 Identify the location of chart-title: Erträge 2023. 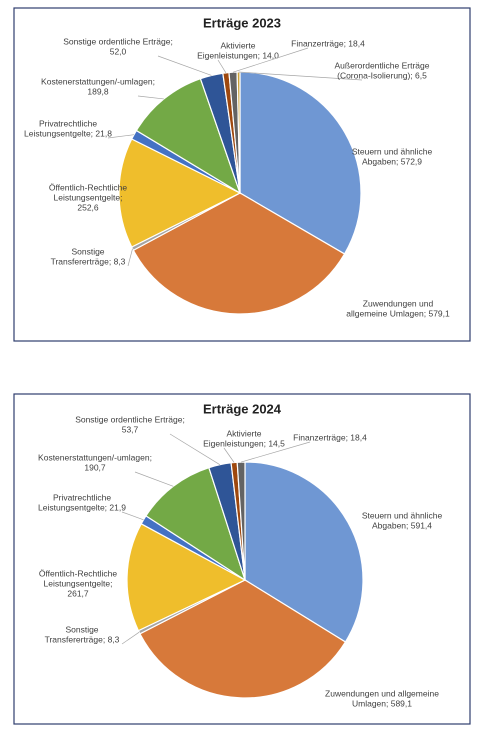
(242, 23).